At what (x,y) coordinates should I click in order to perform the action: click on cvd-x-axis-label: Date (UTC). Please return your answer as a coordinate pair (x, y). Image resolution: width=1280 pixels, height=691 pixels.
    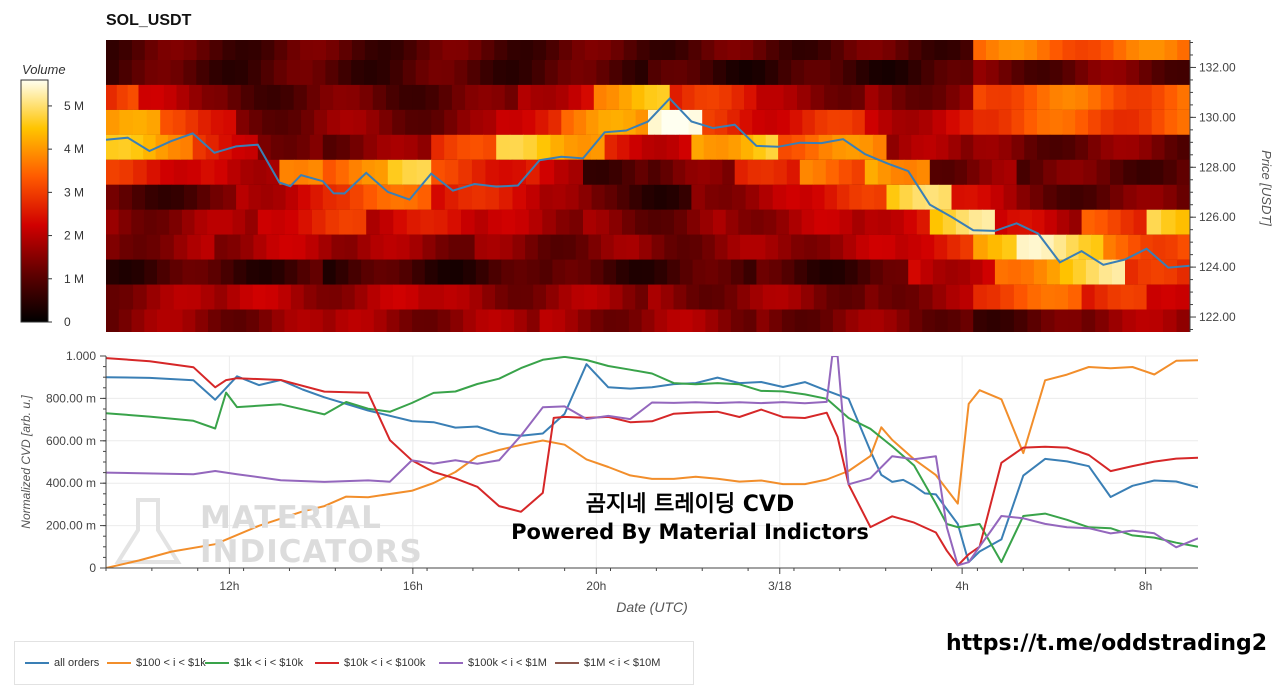
    Looking at the image, I should click on (652, 607).